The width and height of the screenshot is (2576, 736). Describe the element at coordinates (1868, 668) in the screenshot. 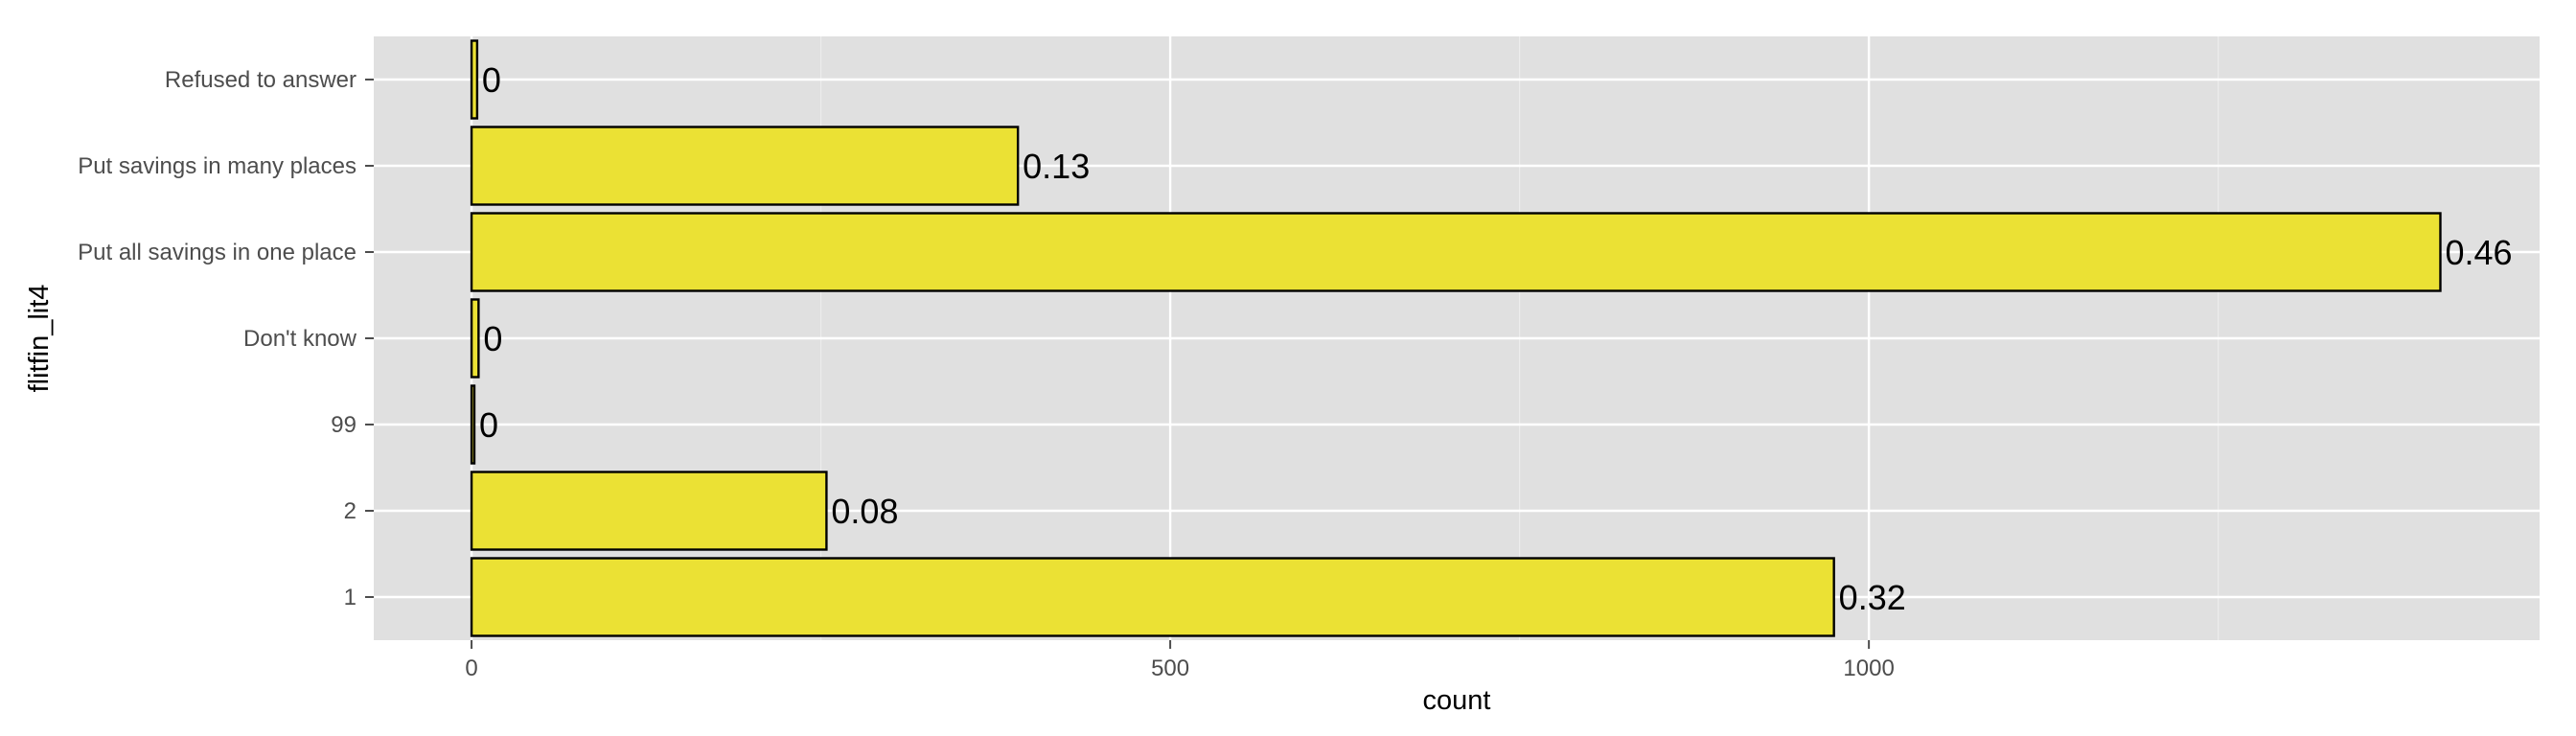

I see `x-tick-label: 1000` at that location.